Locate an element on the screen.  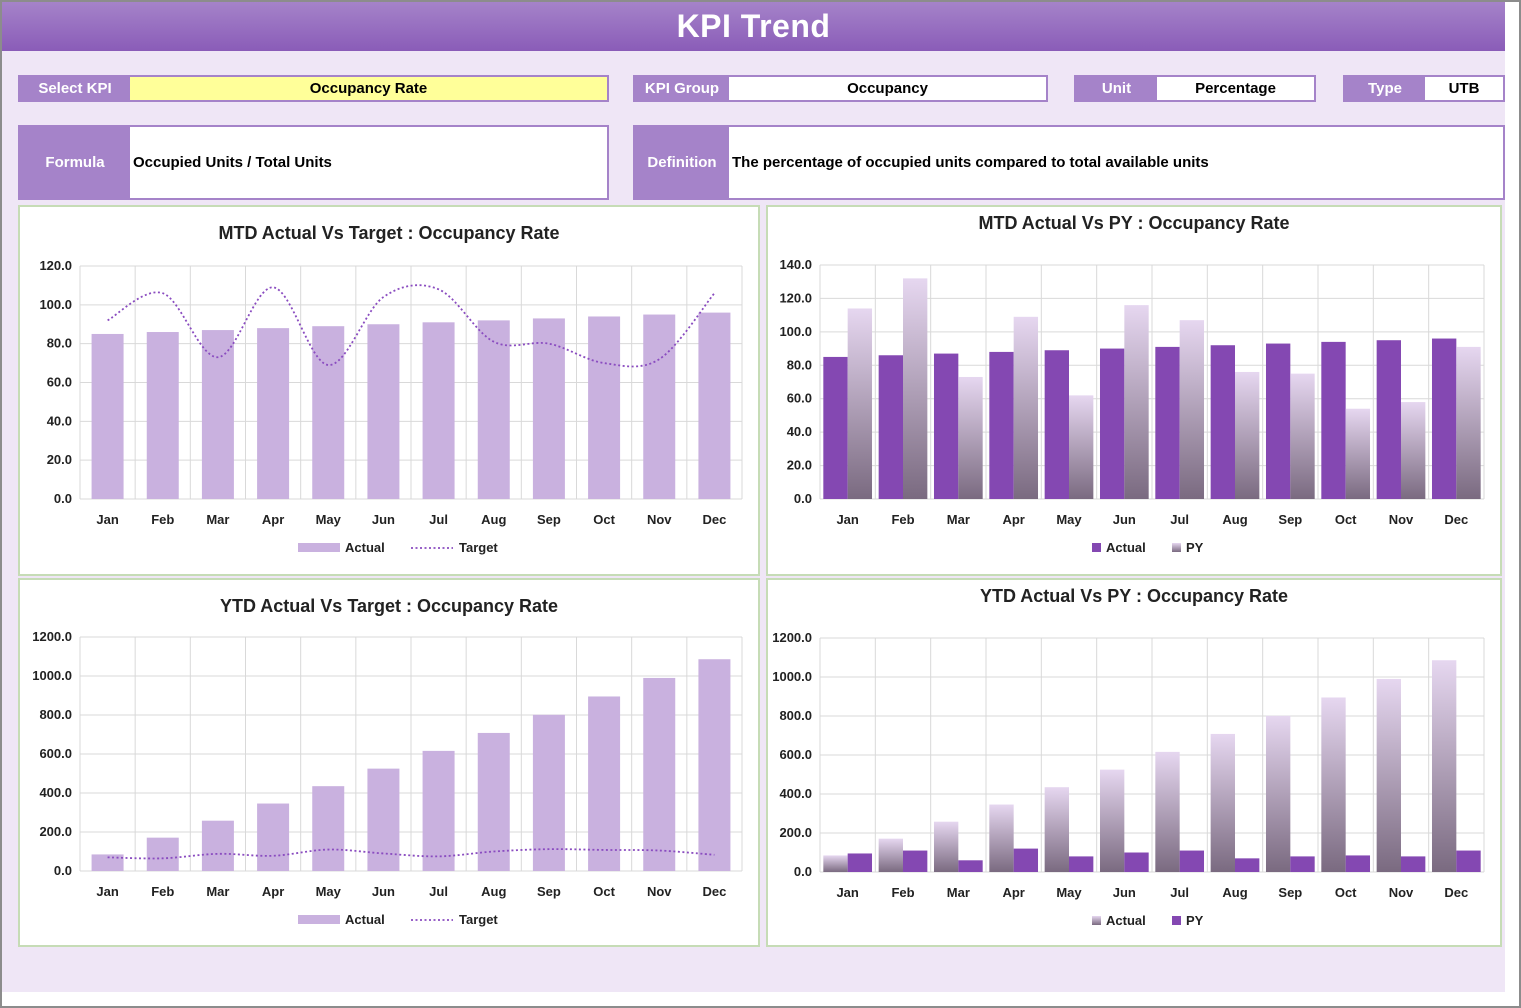
legend-swatch-actual is located at coordinates (319, 919).